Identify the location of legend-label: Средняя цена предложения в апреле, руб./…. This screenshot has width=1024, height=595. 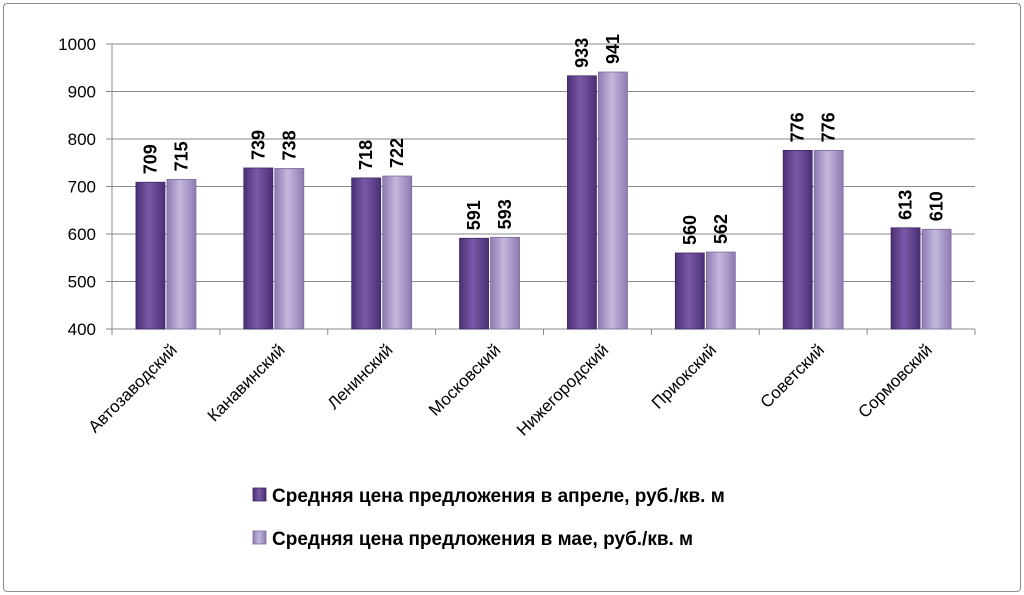
(498, 496).